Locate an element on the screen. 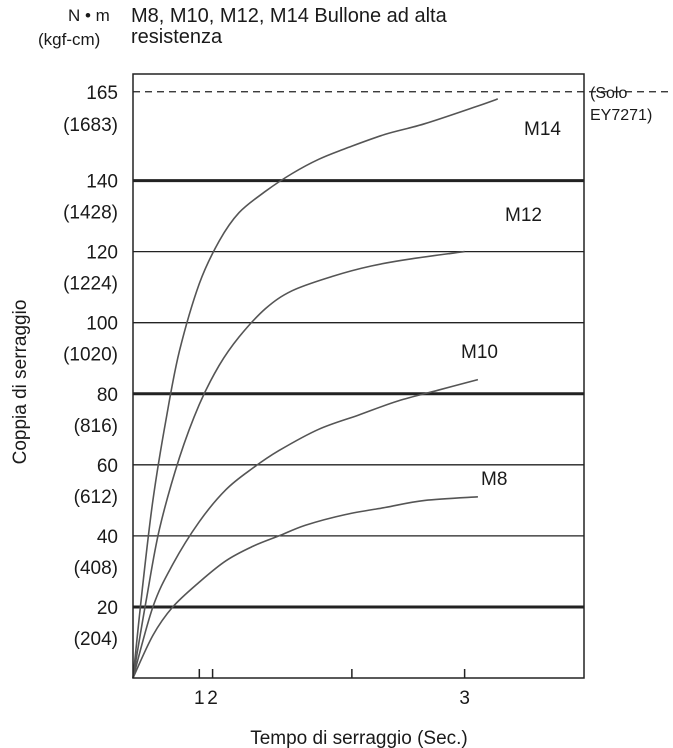 The width and height of the screenshot is (673, 748). chart-title-line-2: resistenza is located at coordinates (177, 37).